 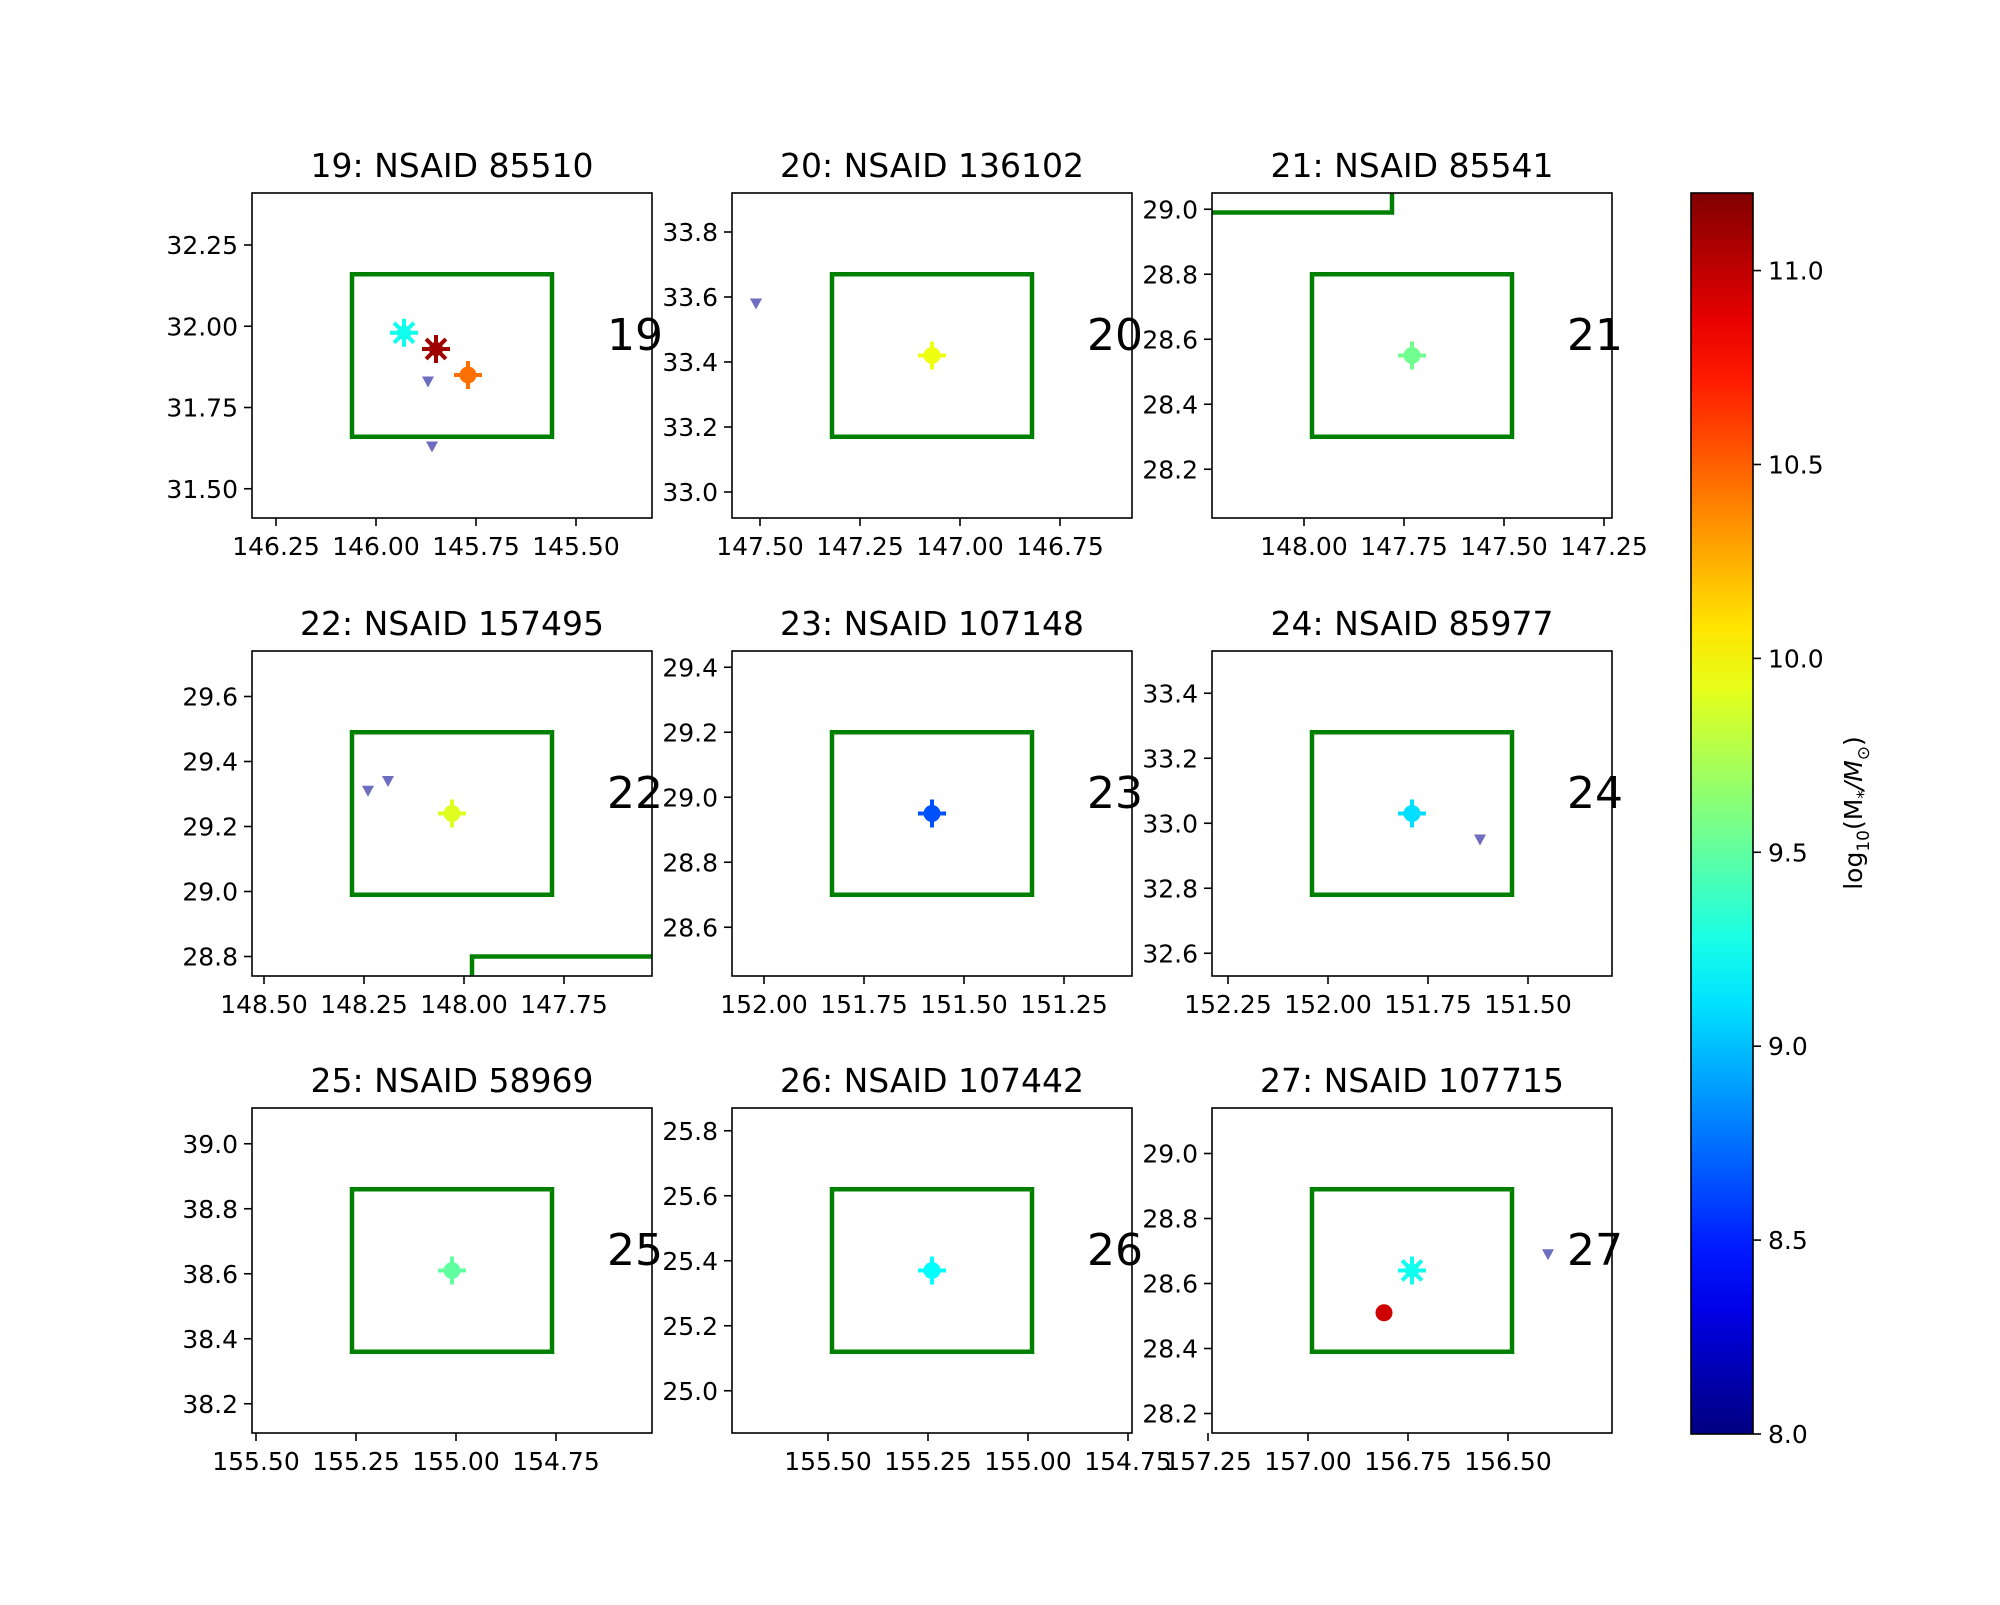 What do you see at coordinates (1170, 953) in the screenshot?
I see `y-tick-label: 32.6` at bounding box center [1170, 953].